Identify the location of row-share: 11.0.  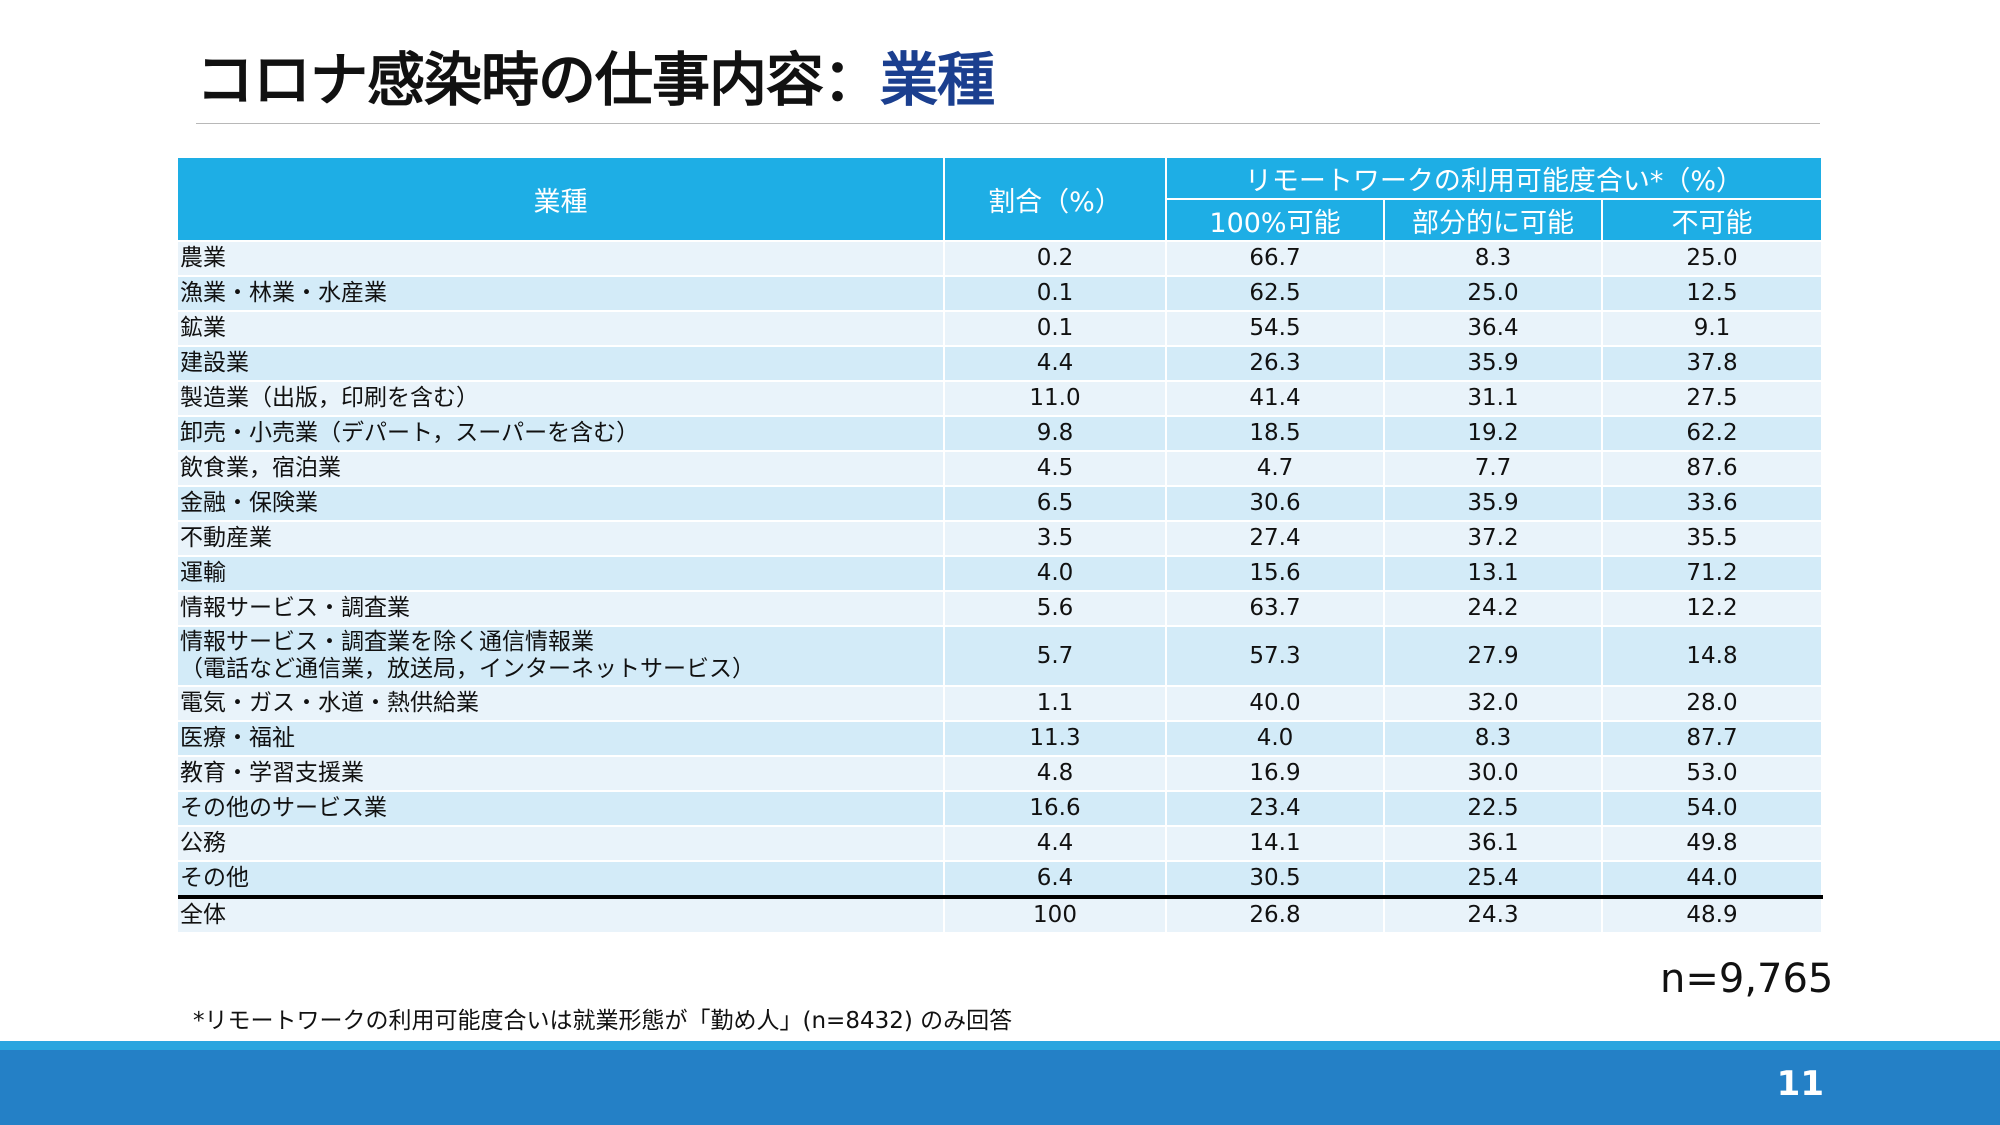
(1055, 399).